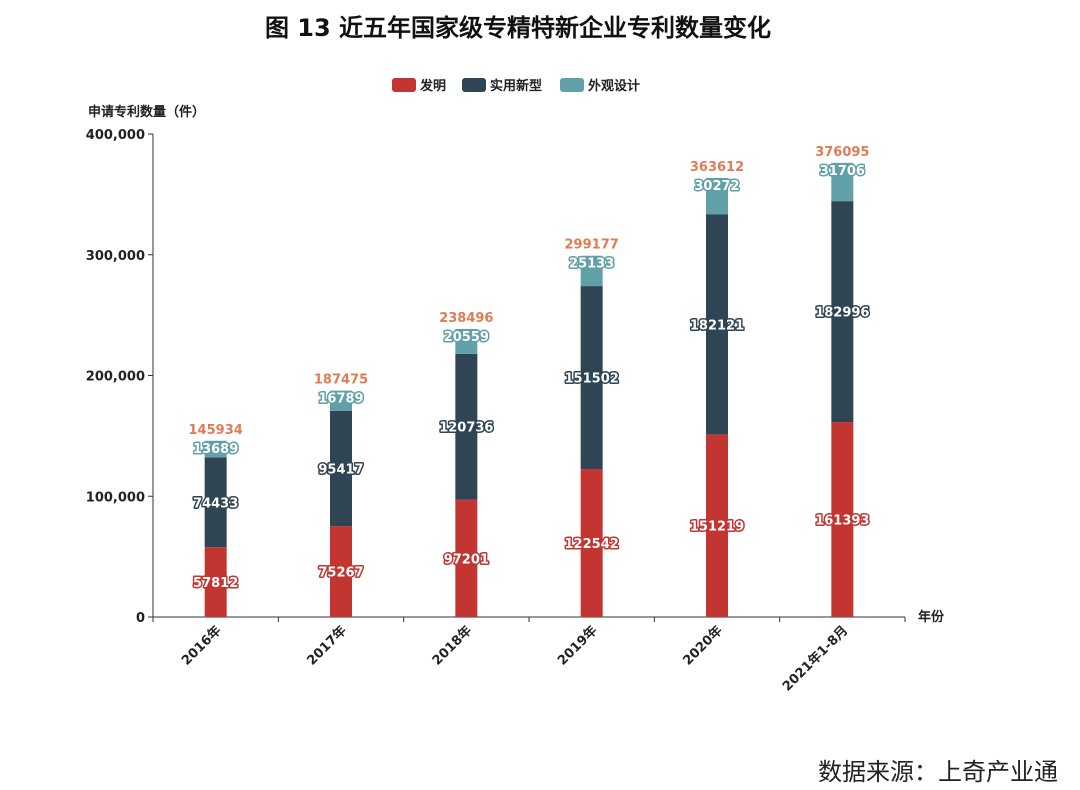  I want to click on data-label: 30272, so click(716, 186).